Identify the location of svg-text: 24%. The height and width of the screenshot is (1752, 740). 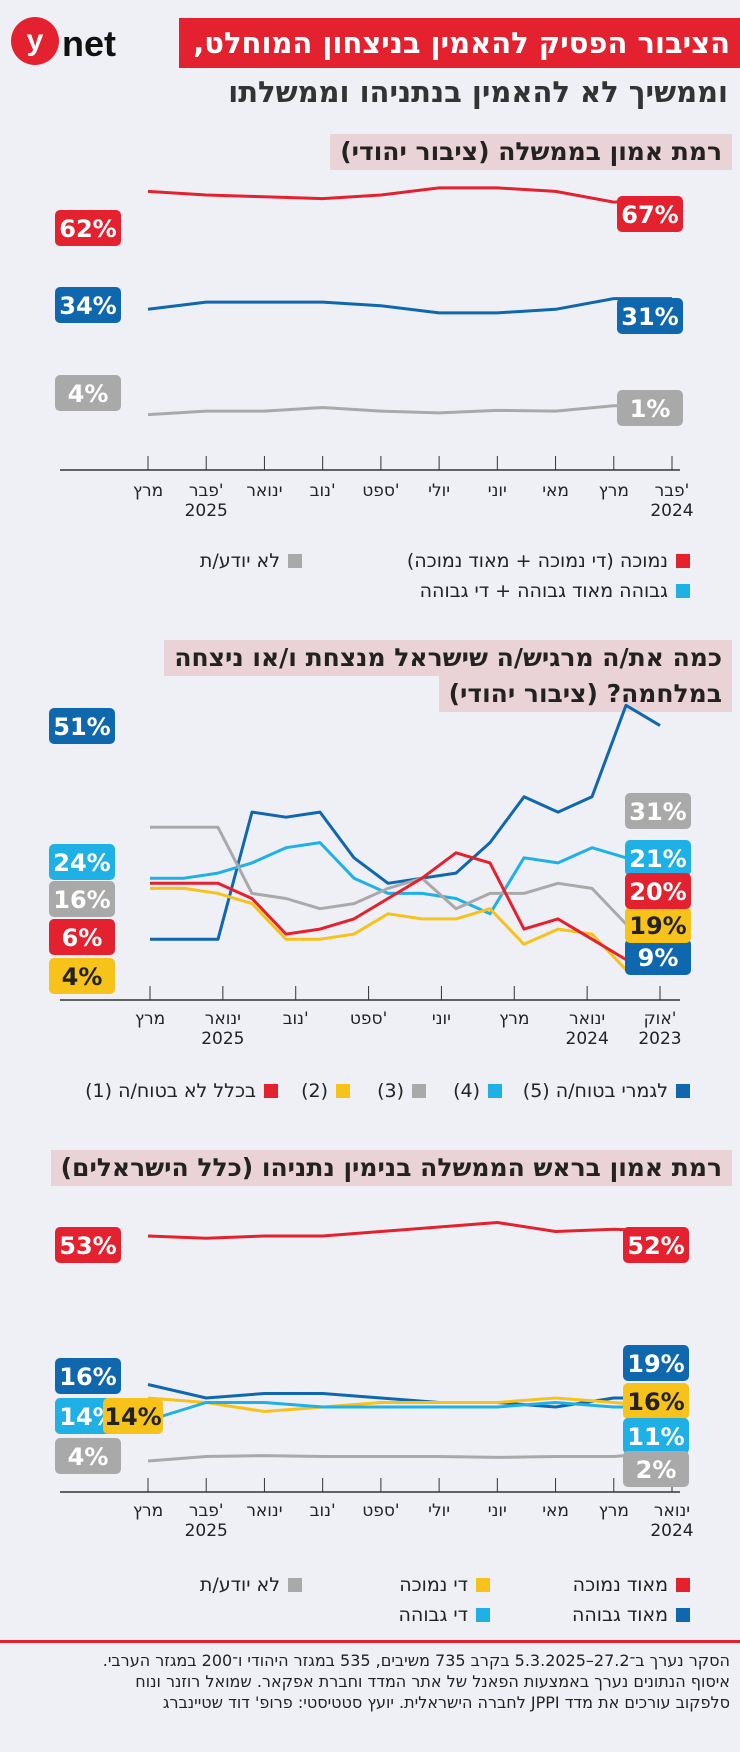
(81, 863).